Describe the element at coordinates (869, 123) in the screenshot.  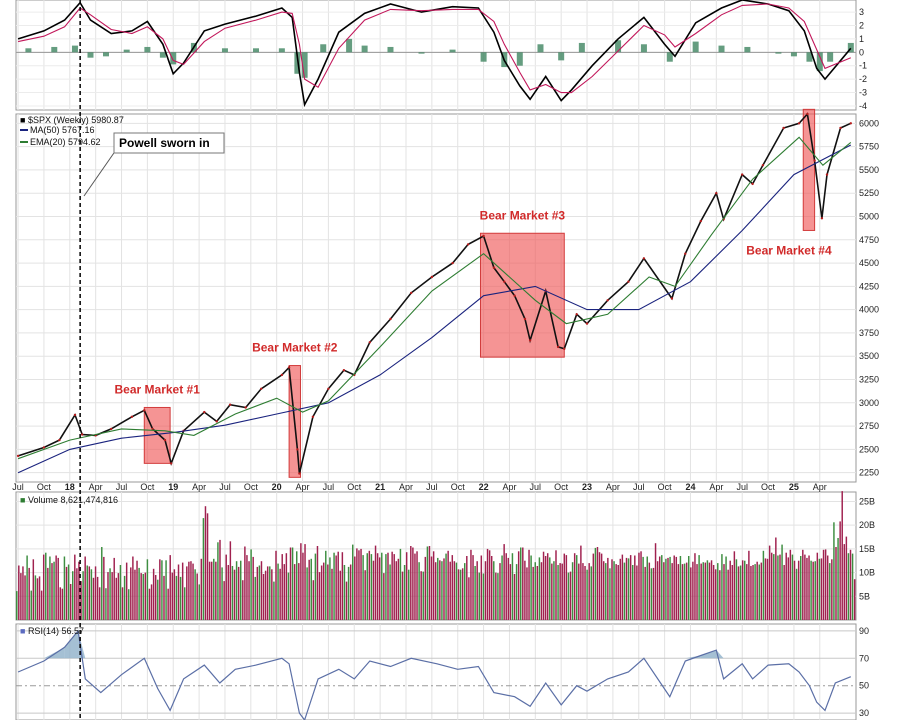
I see `price-y-tick-label: 6000` at that location.